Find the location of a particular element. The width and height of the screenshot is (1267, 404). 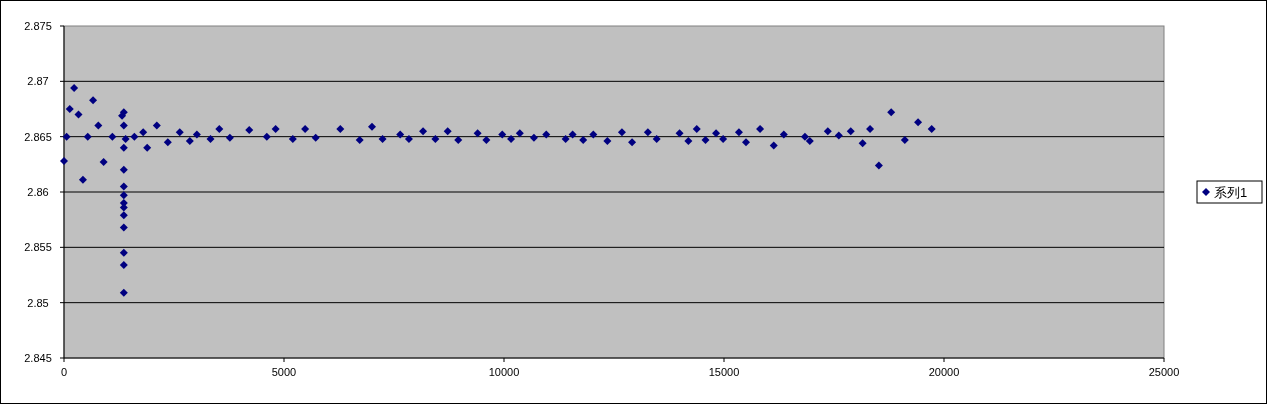

x-tick-label: 5000 is located at coordinates (284, 372).